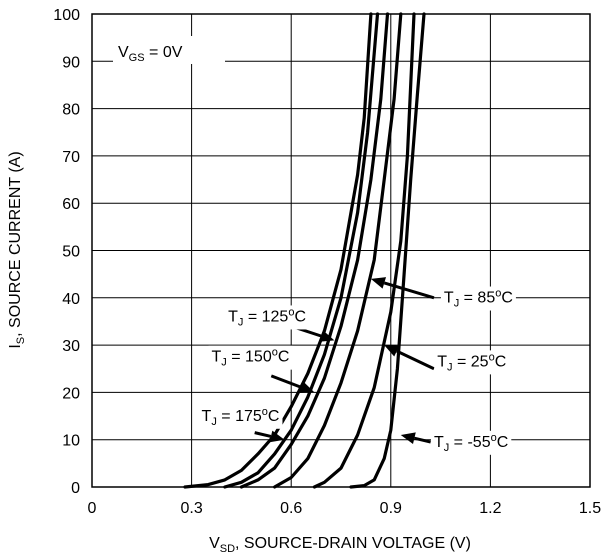 The height and width of the screenshot is (558, 609). Describe the element at coordinates (71, 346) in the screenshot. I see `y-tick-label: 30` at that location.